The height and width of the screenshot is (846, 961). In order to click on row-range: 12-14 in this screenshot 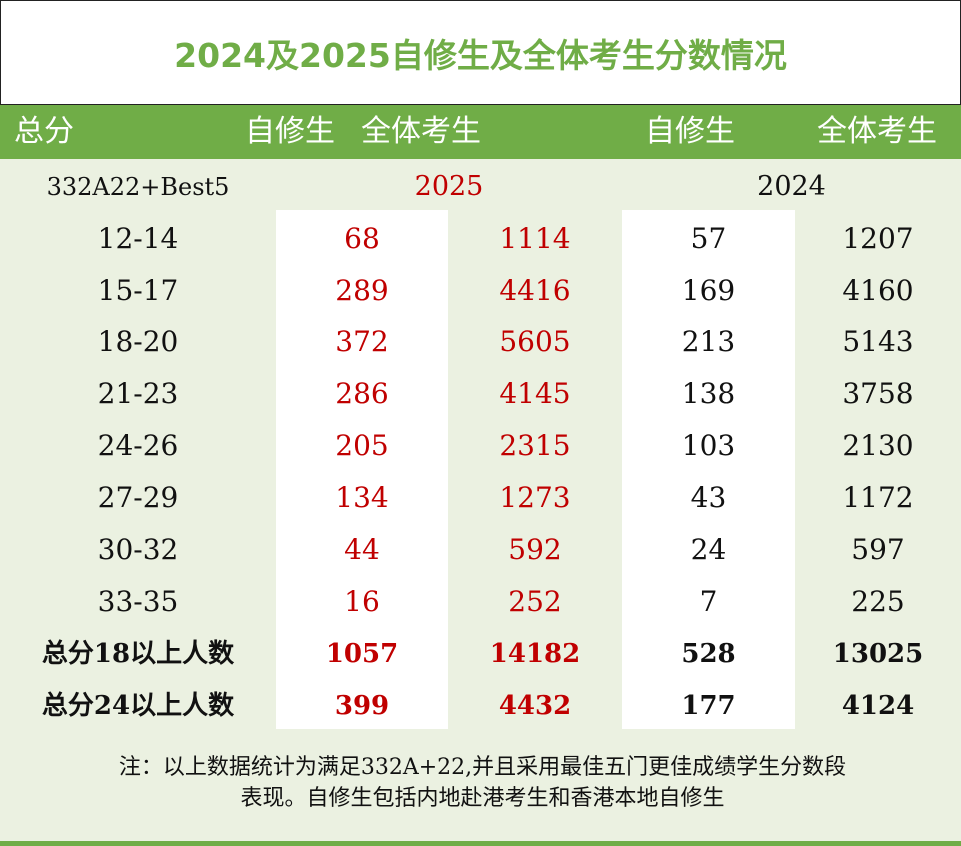, I will do `click(138, 238)`.